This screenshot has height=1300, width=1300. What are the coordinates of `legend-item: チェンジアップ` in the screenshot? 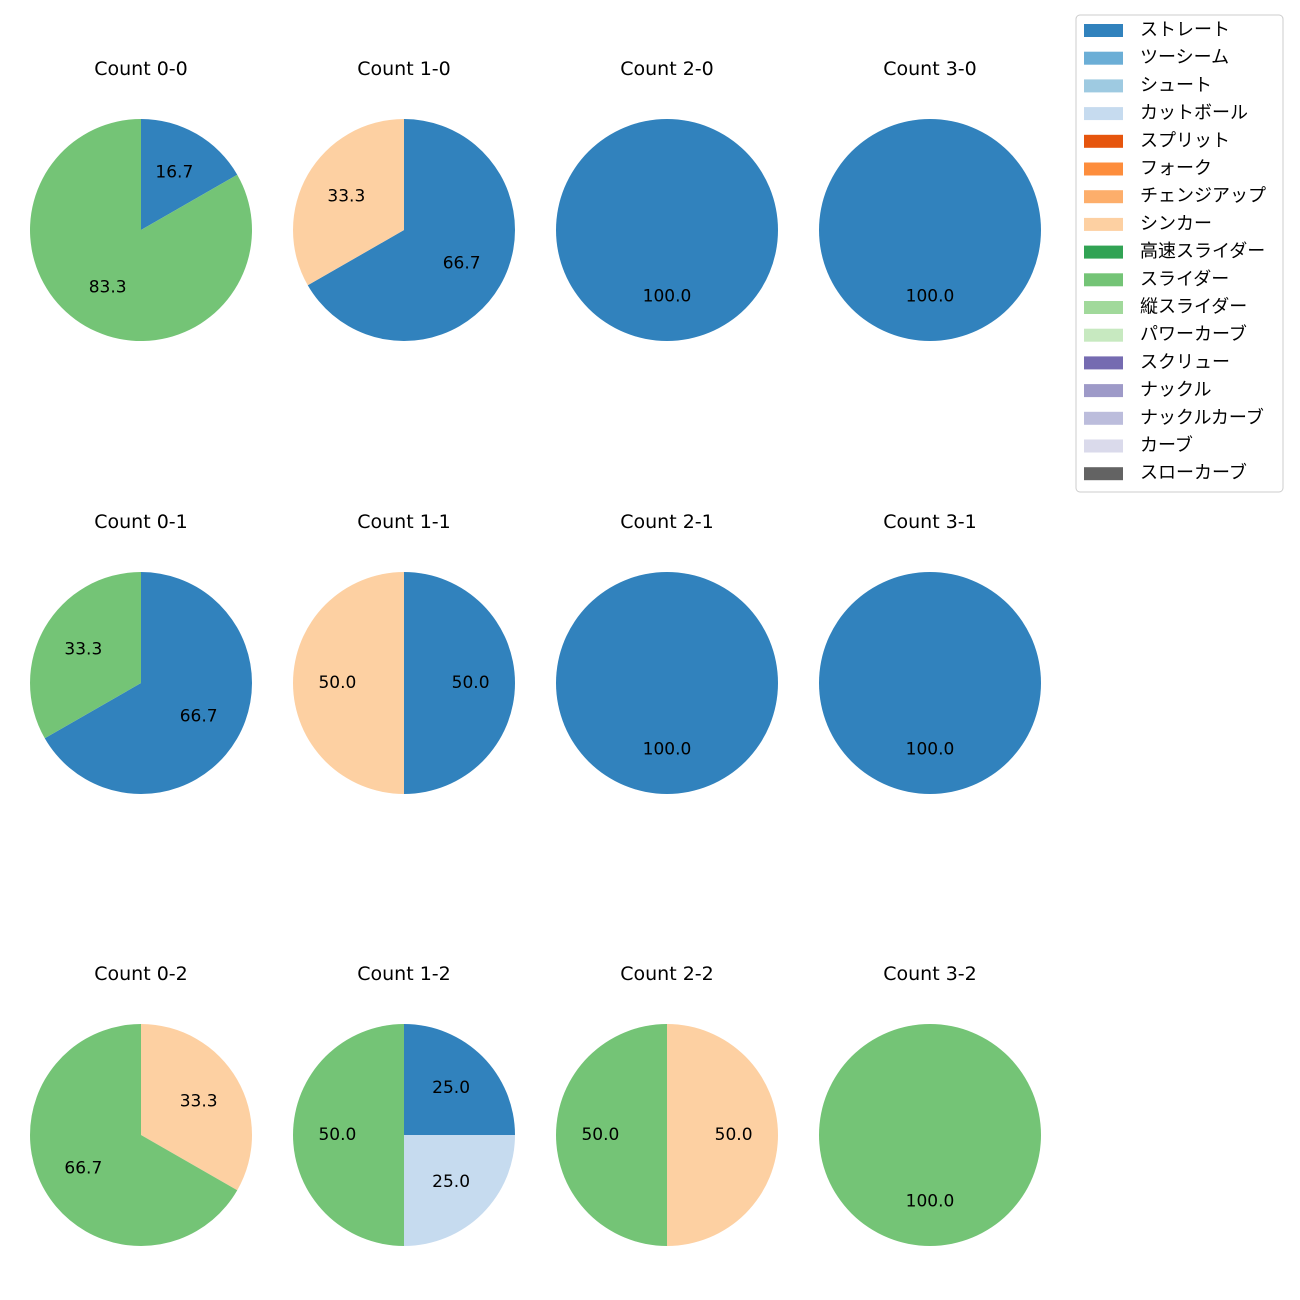 It's located at (1175, 196).